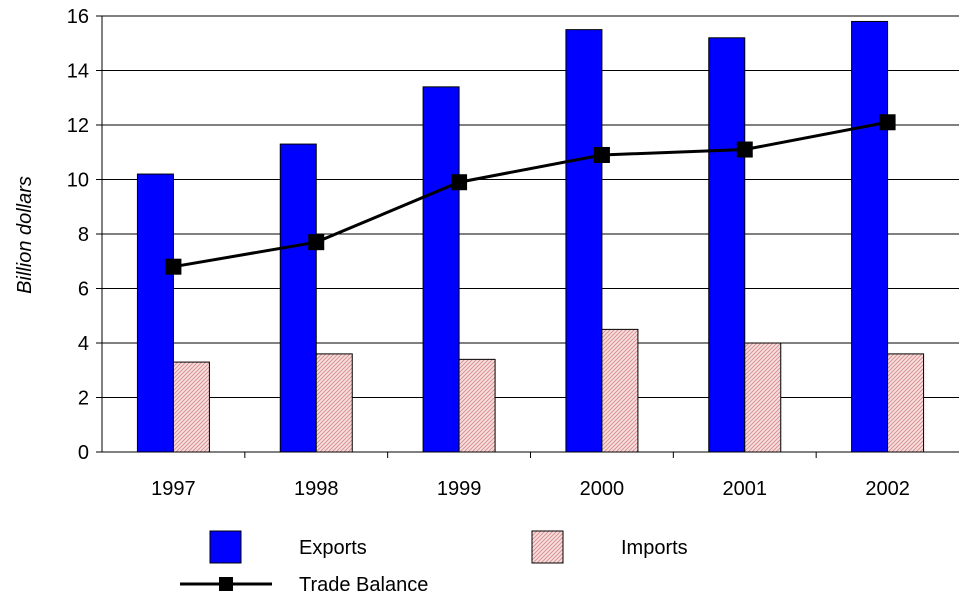 Image resolution: width=961 pixels, height=604 pixels. Describe the element at coordinates (333, 548) in the screenshot. I see `legend-exports-label: Exports` at that location.